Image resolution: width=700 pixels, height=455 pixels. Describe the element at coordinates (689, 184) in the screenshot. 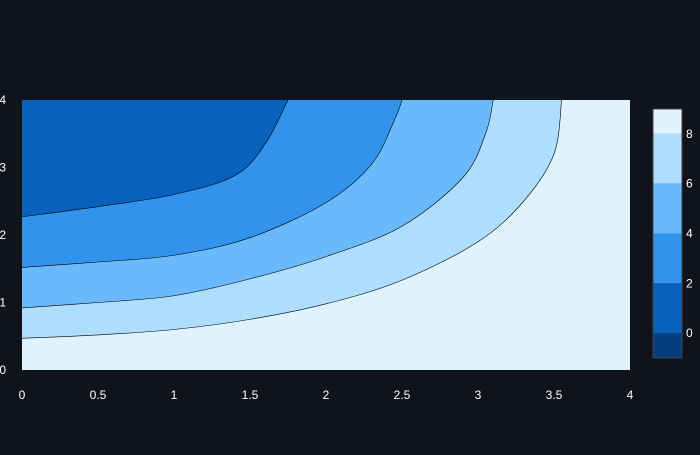

I see `colorbar-tick-label: 6` at that location.